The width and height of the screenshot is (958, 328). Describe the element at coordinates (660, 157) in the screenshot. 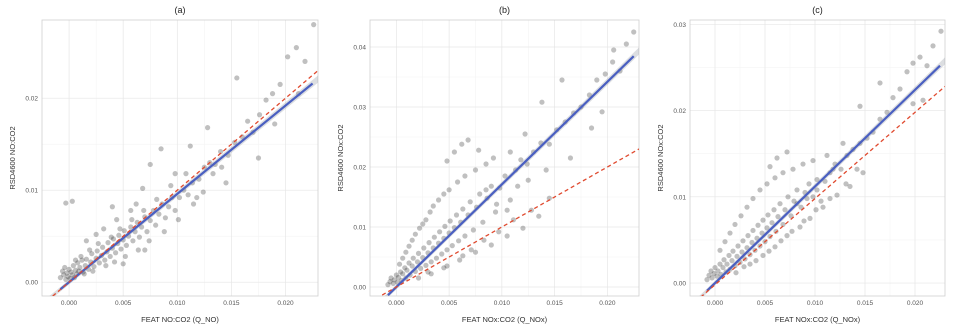

I see `y-axis-title: RSD4600 NOx:CO2` at that location.